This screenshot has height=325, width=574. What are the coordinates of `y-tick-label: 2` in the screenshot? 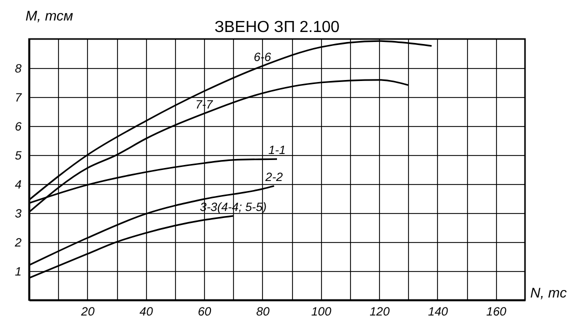 It's located at (18, 243).